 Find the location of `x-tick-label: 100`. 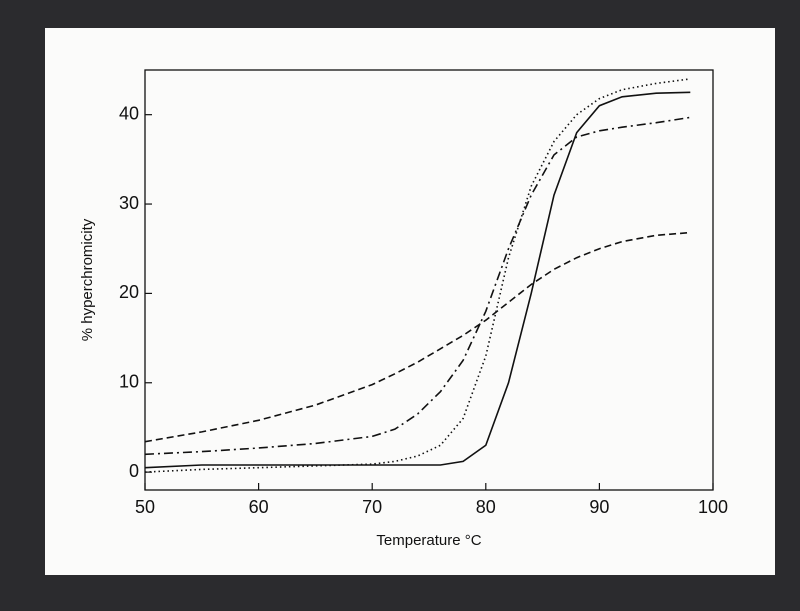

x-tick-label: 100 is located at coordinates (713, 507).